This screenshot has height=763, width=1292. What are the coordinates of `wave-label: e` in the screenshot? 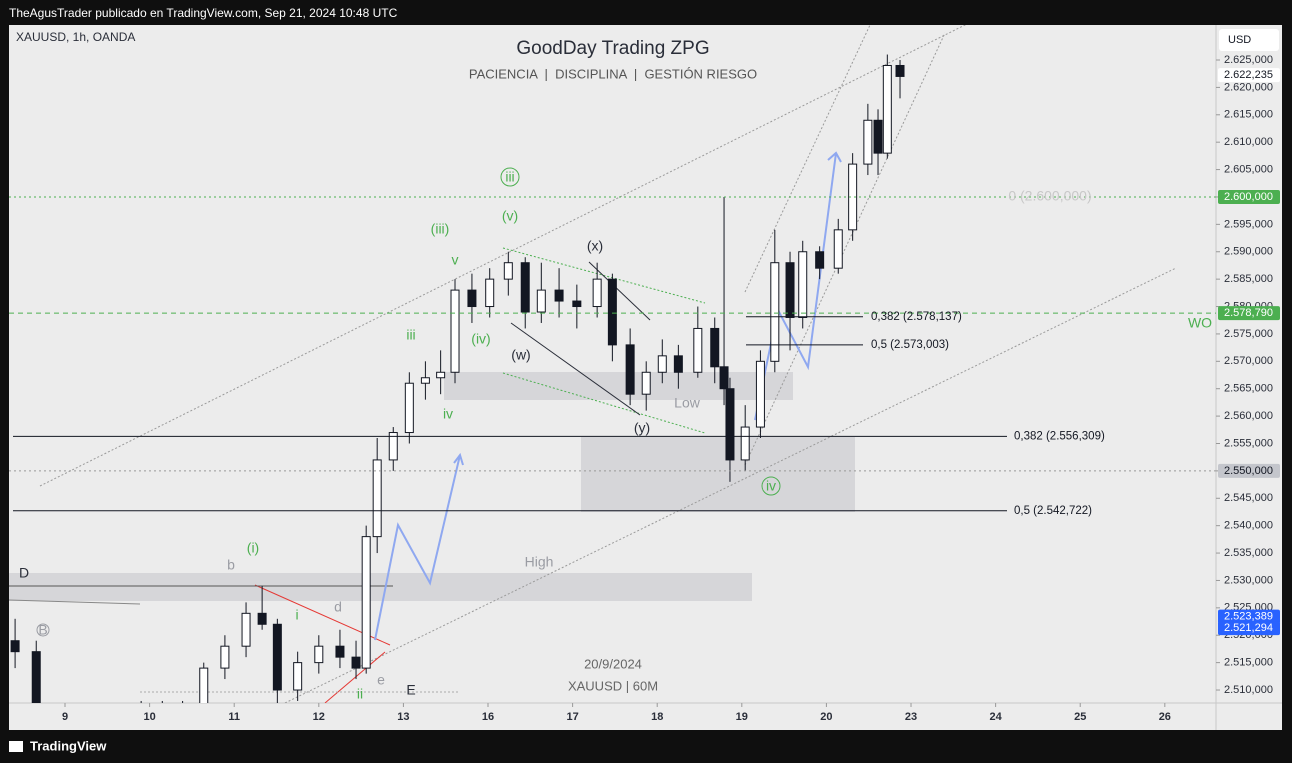 It's located at (381, 680).